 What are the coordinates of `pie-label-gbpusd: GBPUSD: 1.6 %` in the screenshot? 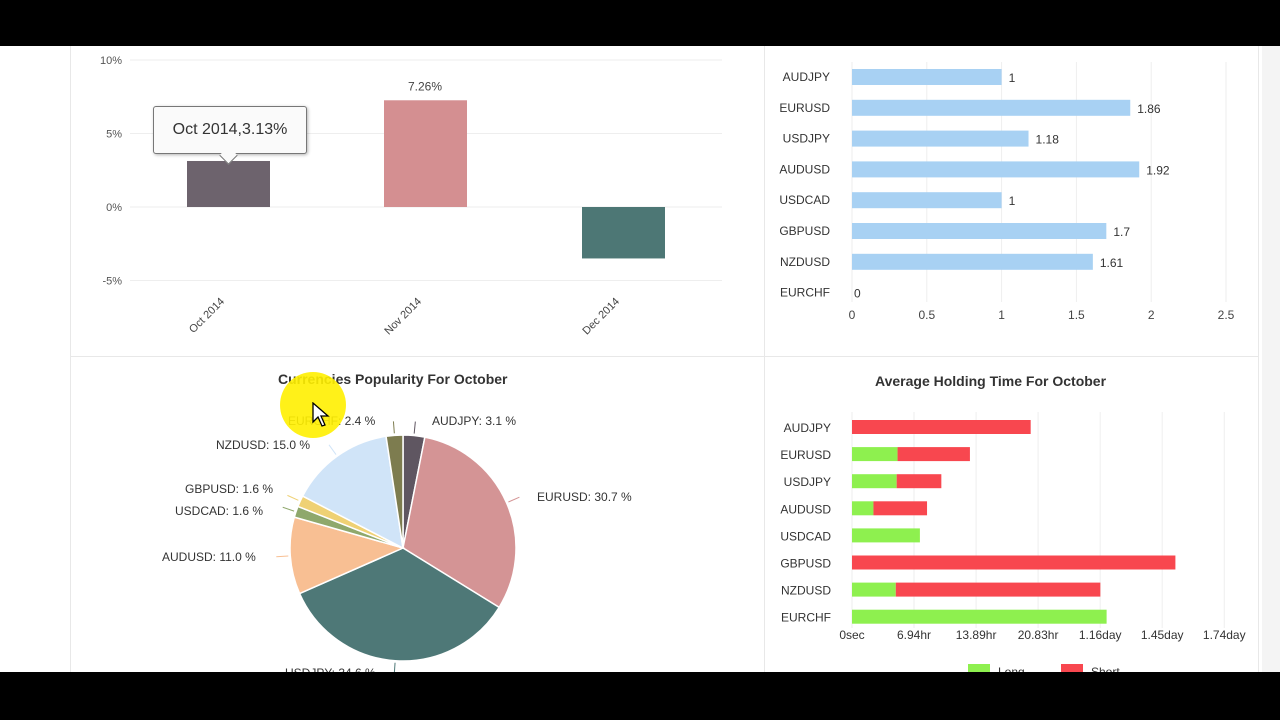 It's located at (229, 489).